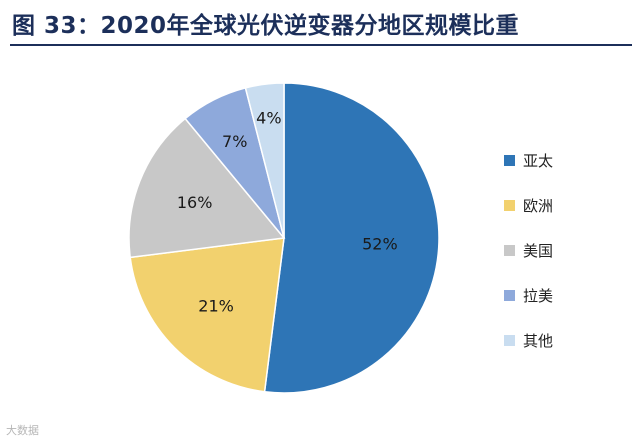 This screenshot has width=640, height=444. What do you see at coordinates (538, 296) in the screenshot?
I see `legend-label: 拉美` at bounding box center [538, 296].